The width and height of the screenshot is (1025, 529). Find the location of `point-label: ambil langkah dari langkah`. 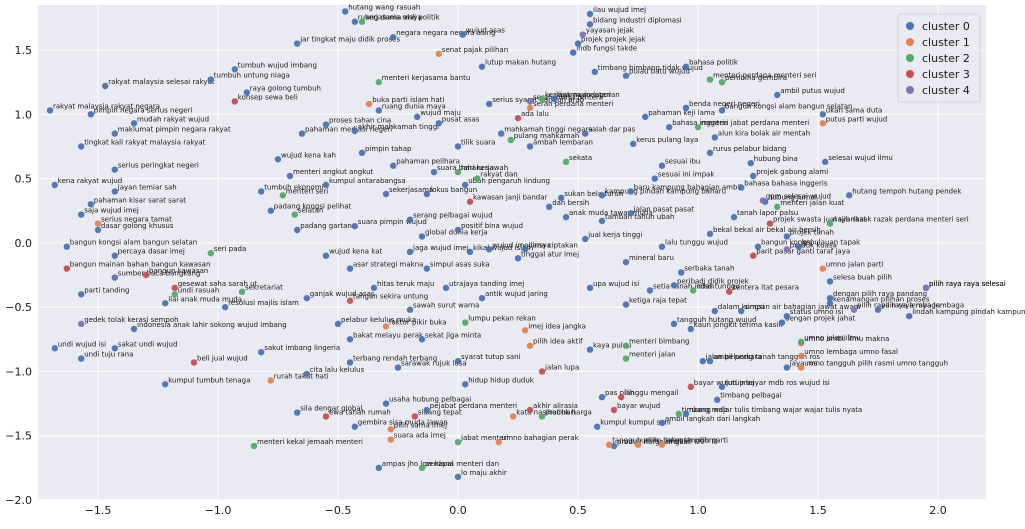

point-label: ambil langkah dari langkah is located at coordinates (712, 419).